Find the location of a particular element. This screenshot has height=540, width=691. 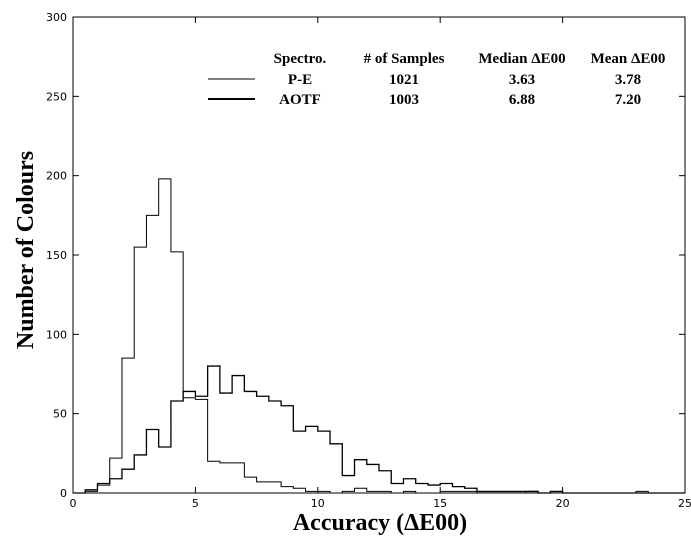

legend-pe-median: 3.63 is located at coordinates (522, 80).